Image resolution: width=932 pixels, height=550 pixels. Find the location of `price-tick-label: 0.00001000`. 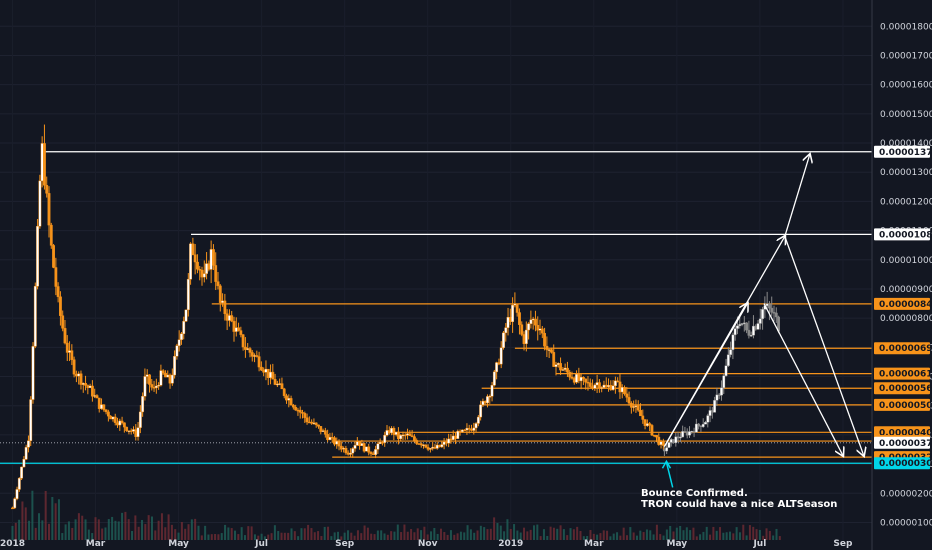

price-tick-label: 0.00001000 is located at coordinates (906, 261).